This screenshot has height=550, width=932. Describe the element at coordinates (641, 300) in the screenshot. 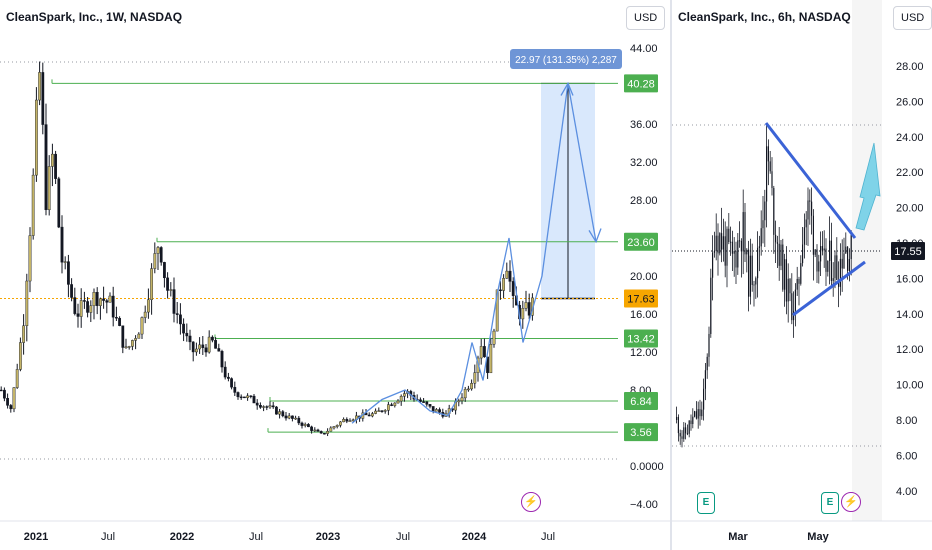

I see `price-label: 17.63` at that location.